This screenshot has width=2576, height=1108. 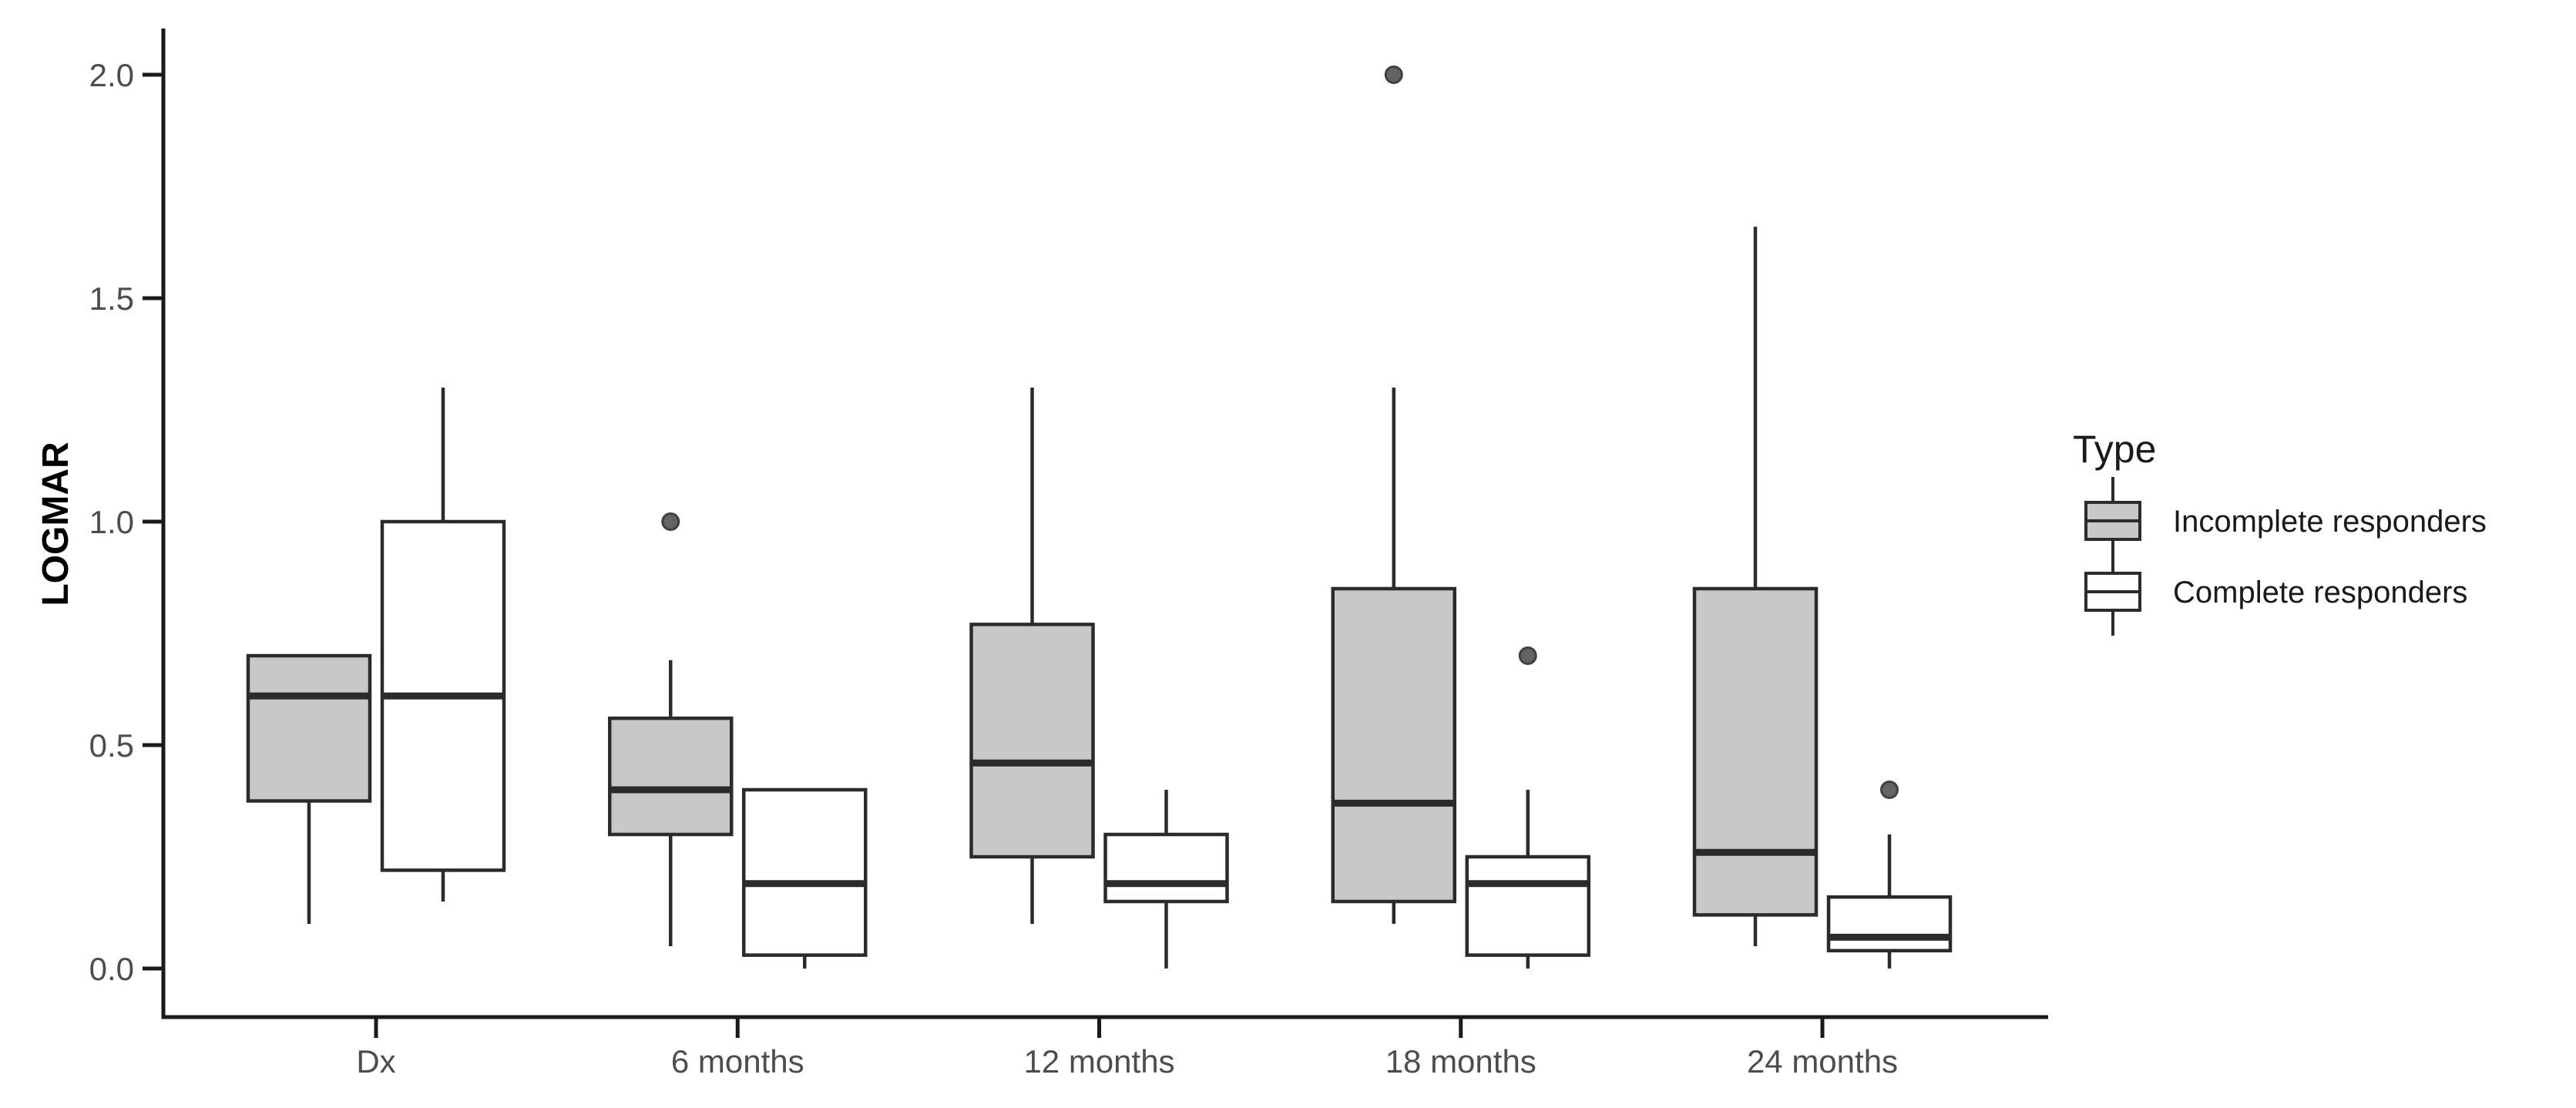 I want to click on x-category-label: 24 months, so click(x=1822, y=1061).